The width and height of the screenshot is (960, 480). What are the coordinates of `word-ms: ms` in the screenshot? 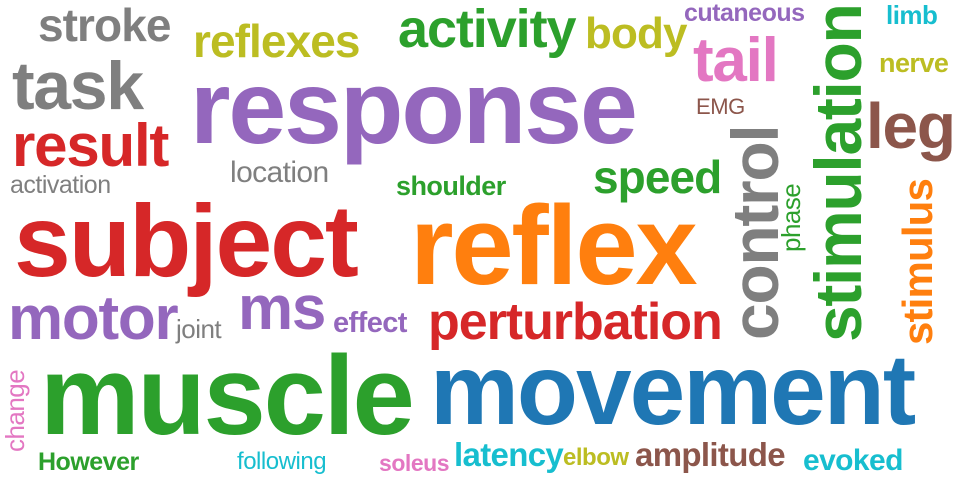 It's located at (282, 308).